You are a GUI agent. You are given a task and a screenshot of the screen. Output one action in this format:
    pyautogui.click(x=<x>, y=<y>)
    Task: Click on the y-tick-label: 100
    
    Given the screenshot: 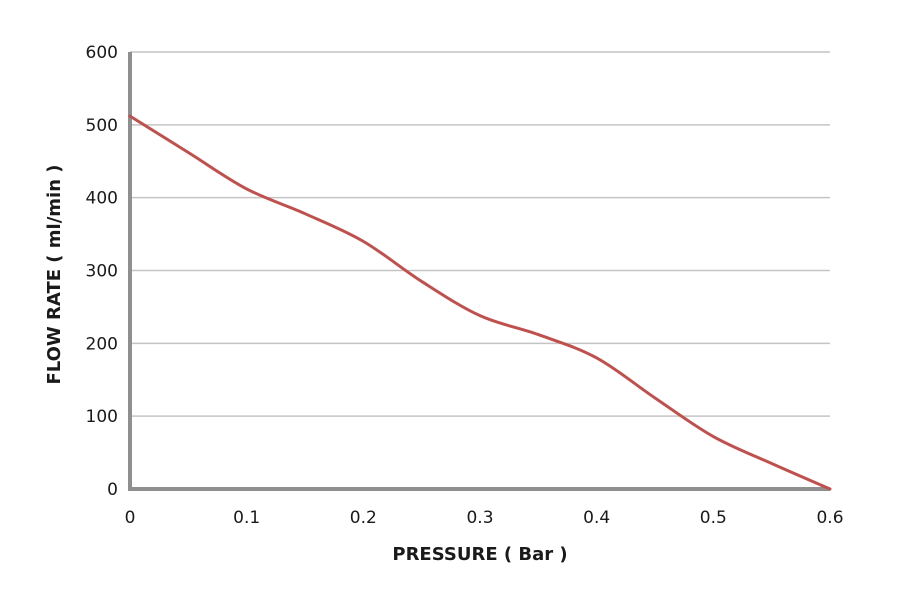 What is the action you would take?
    pyautogui.click(x=102, y=417)
    